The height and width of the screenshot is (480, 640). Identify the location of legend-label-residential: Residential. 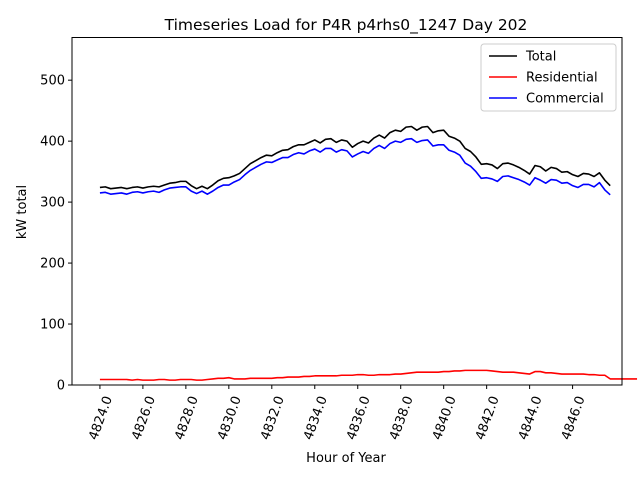
(562, 78).